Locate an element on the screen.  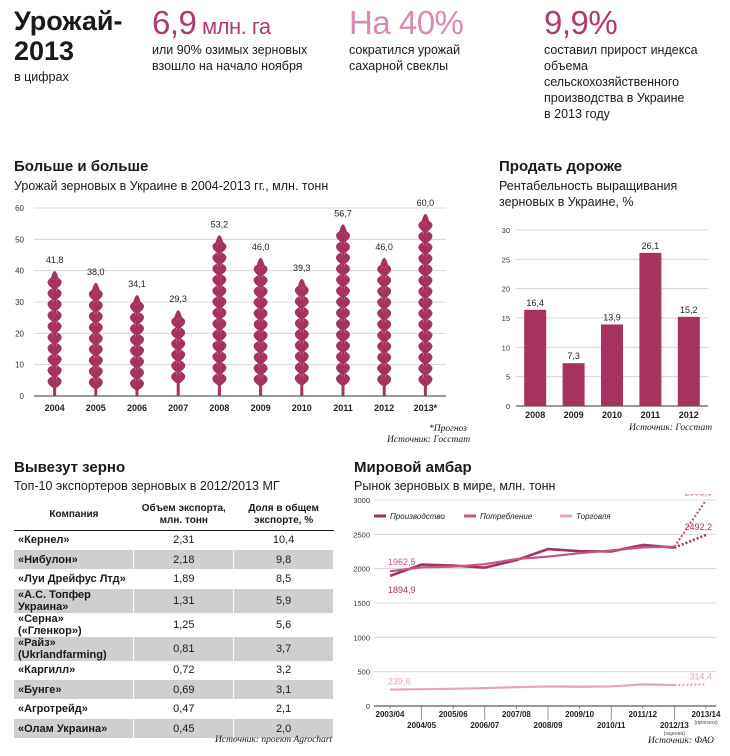
share-cell: 3,2 is located at coordinates (283, 670).